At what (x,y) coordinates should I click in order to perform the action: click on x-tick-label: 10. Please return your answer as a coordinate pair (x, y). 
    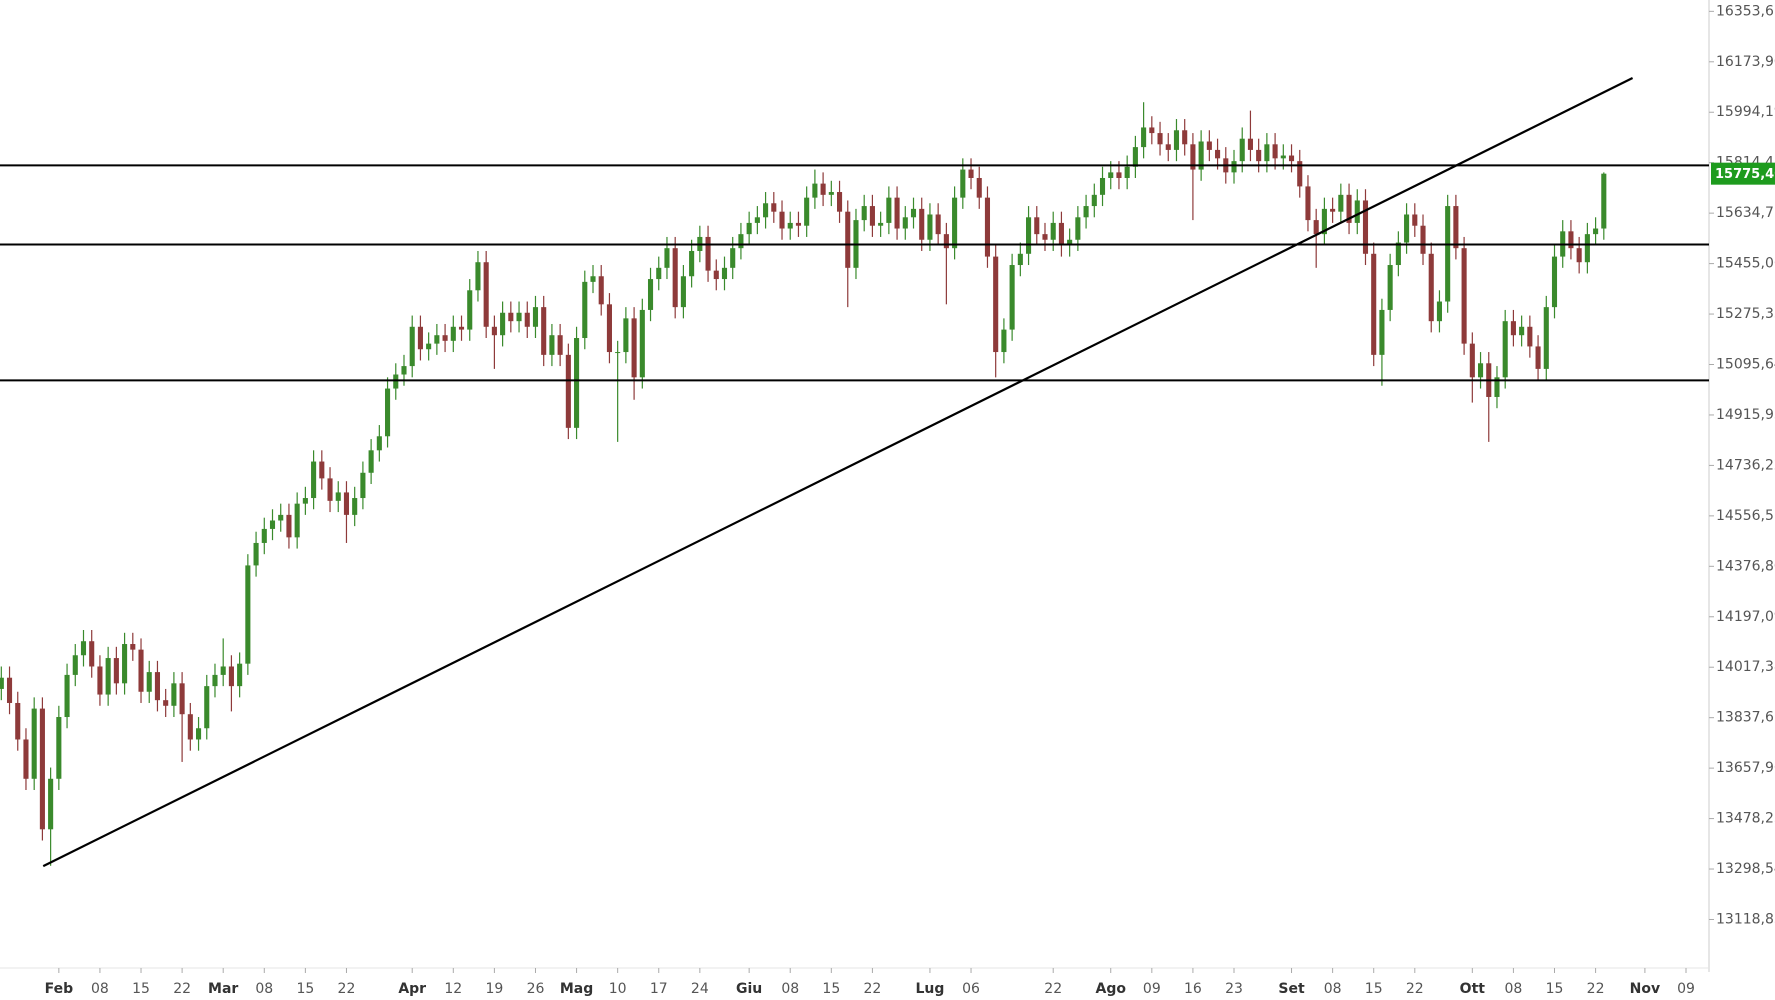
    Looking at the image, I should click on (618, 989).